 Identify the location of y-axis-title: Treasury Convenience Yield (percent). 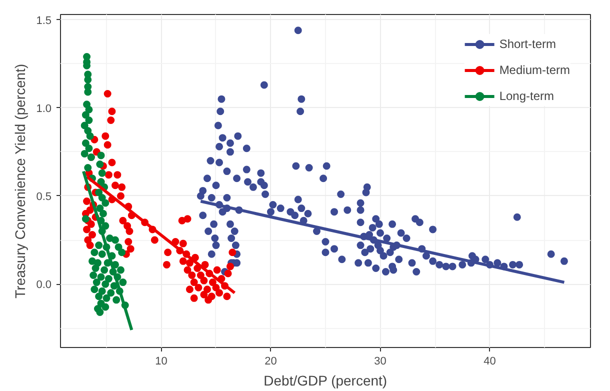
(20, 181).